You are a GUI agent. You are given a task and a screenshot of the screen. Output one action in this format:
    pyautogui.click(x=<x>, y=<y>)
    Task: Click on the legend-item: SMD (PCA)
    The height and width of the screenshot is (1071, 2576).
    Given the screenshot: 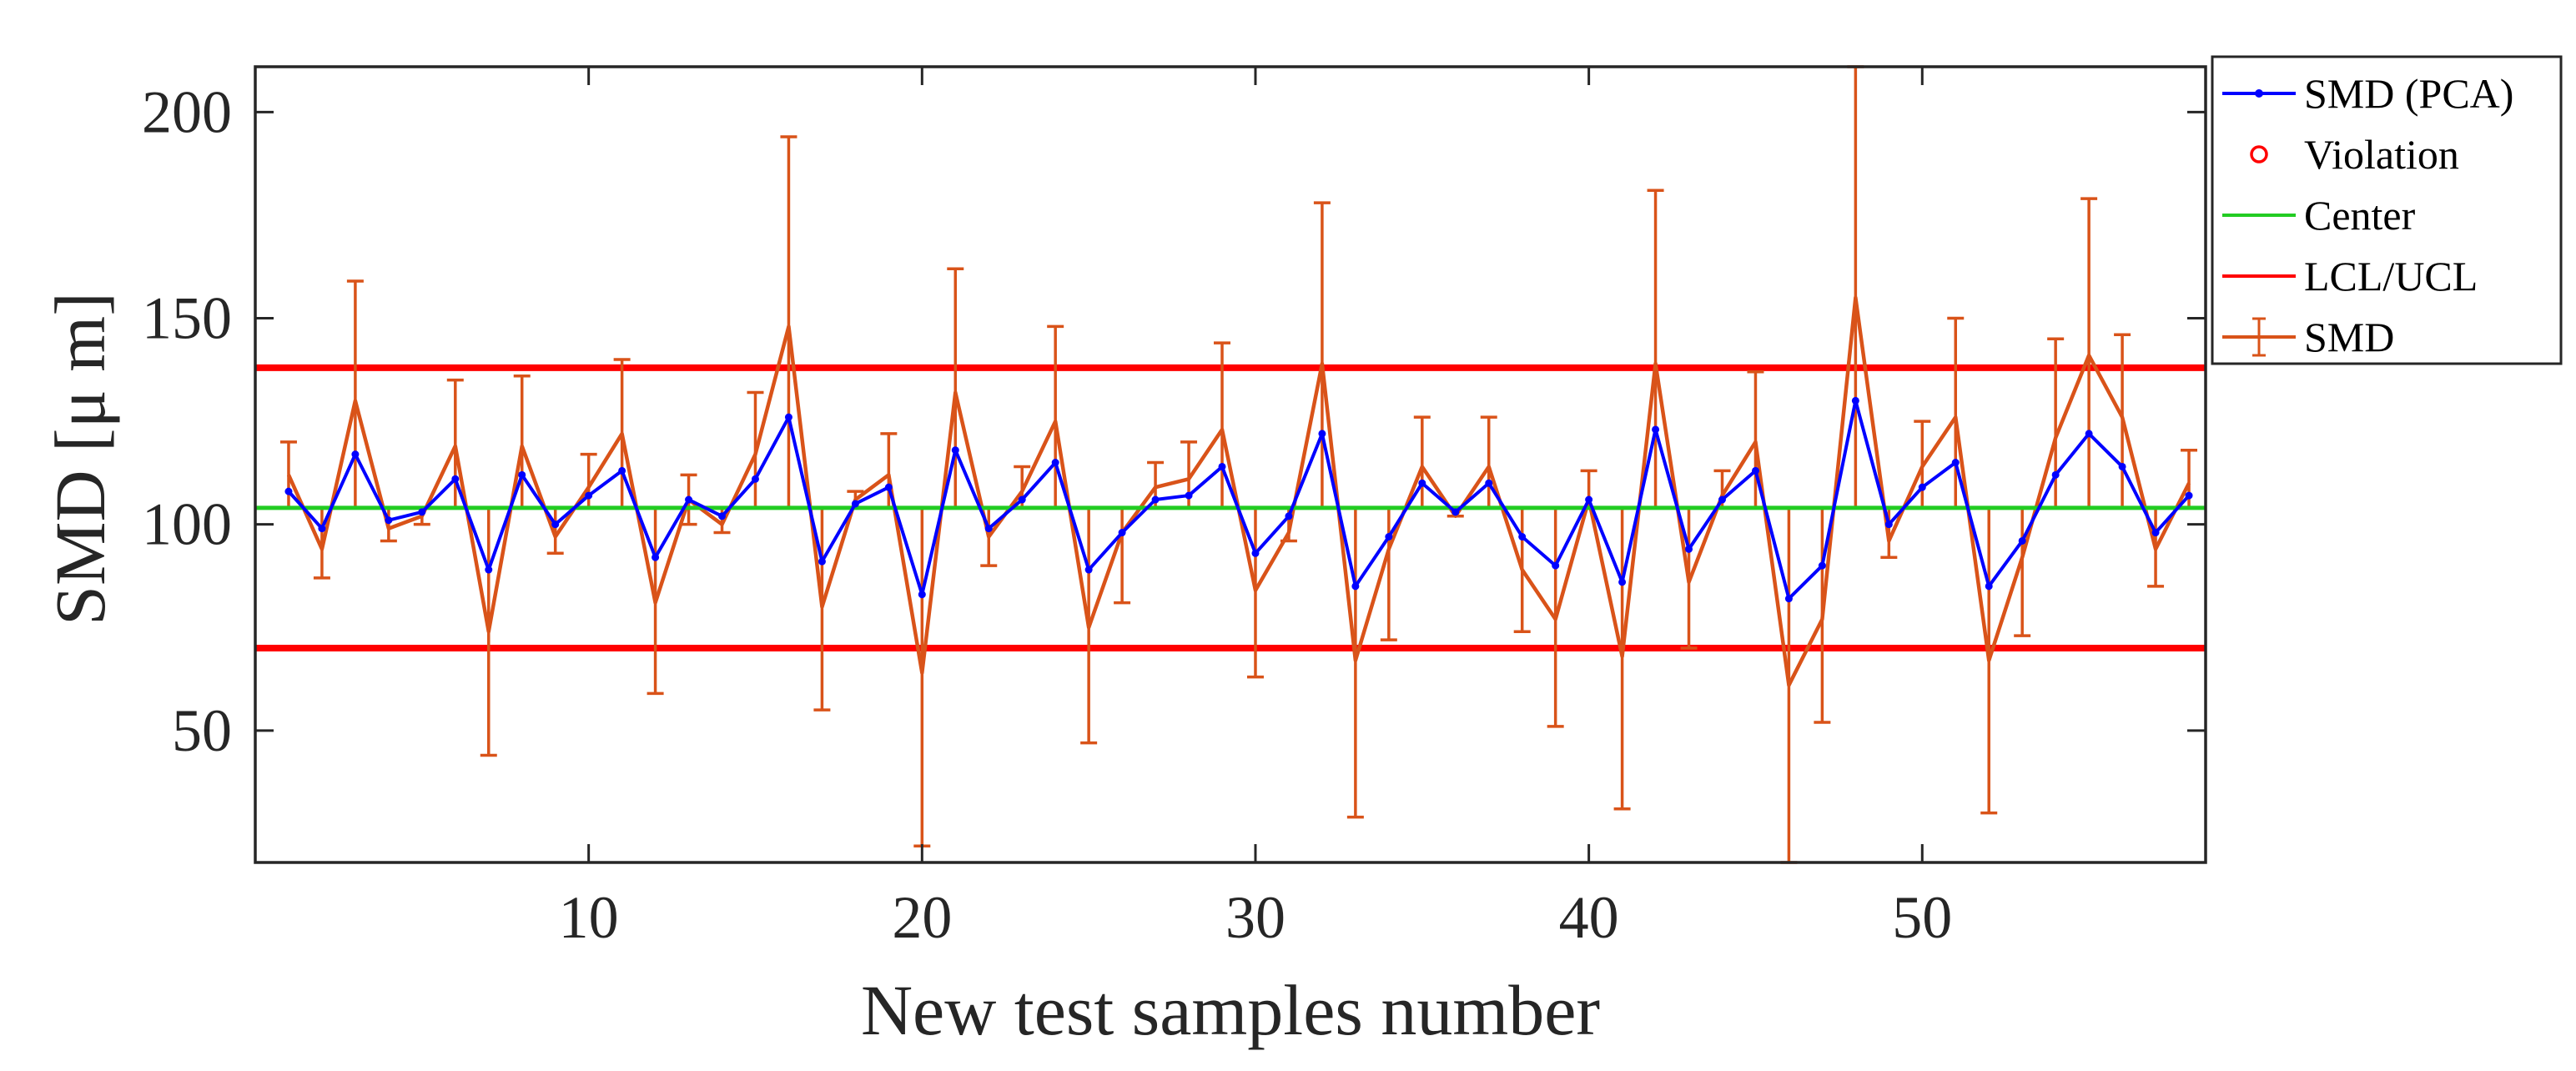 What is the action you would take?
    pyautogui.click(x=2367, y=93)
    